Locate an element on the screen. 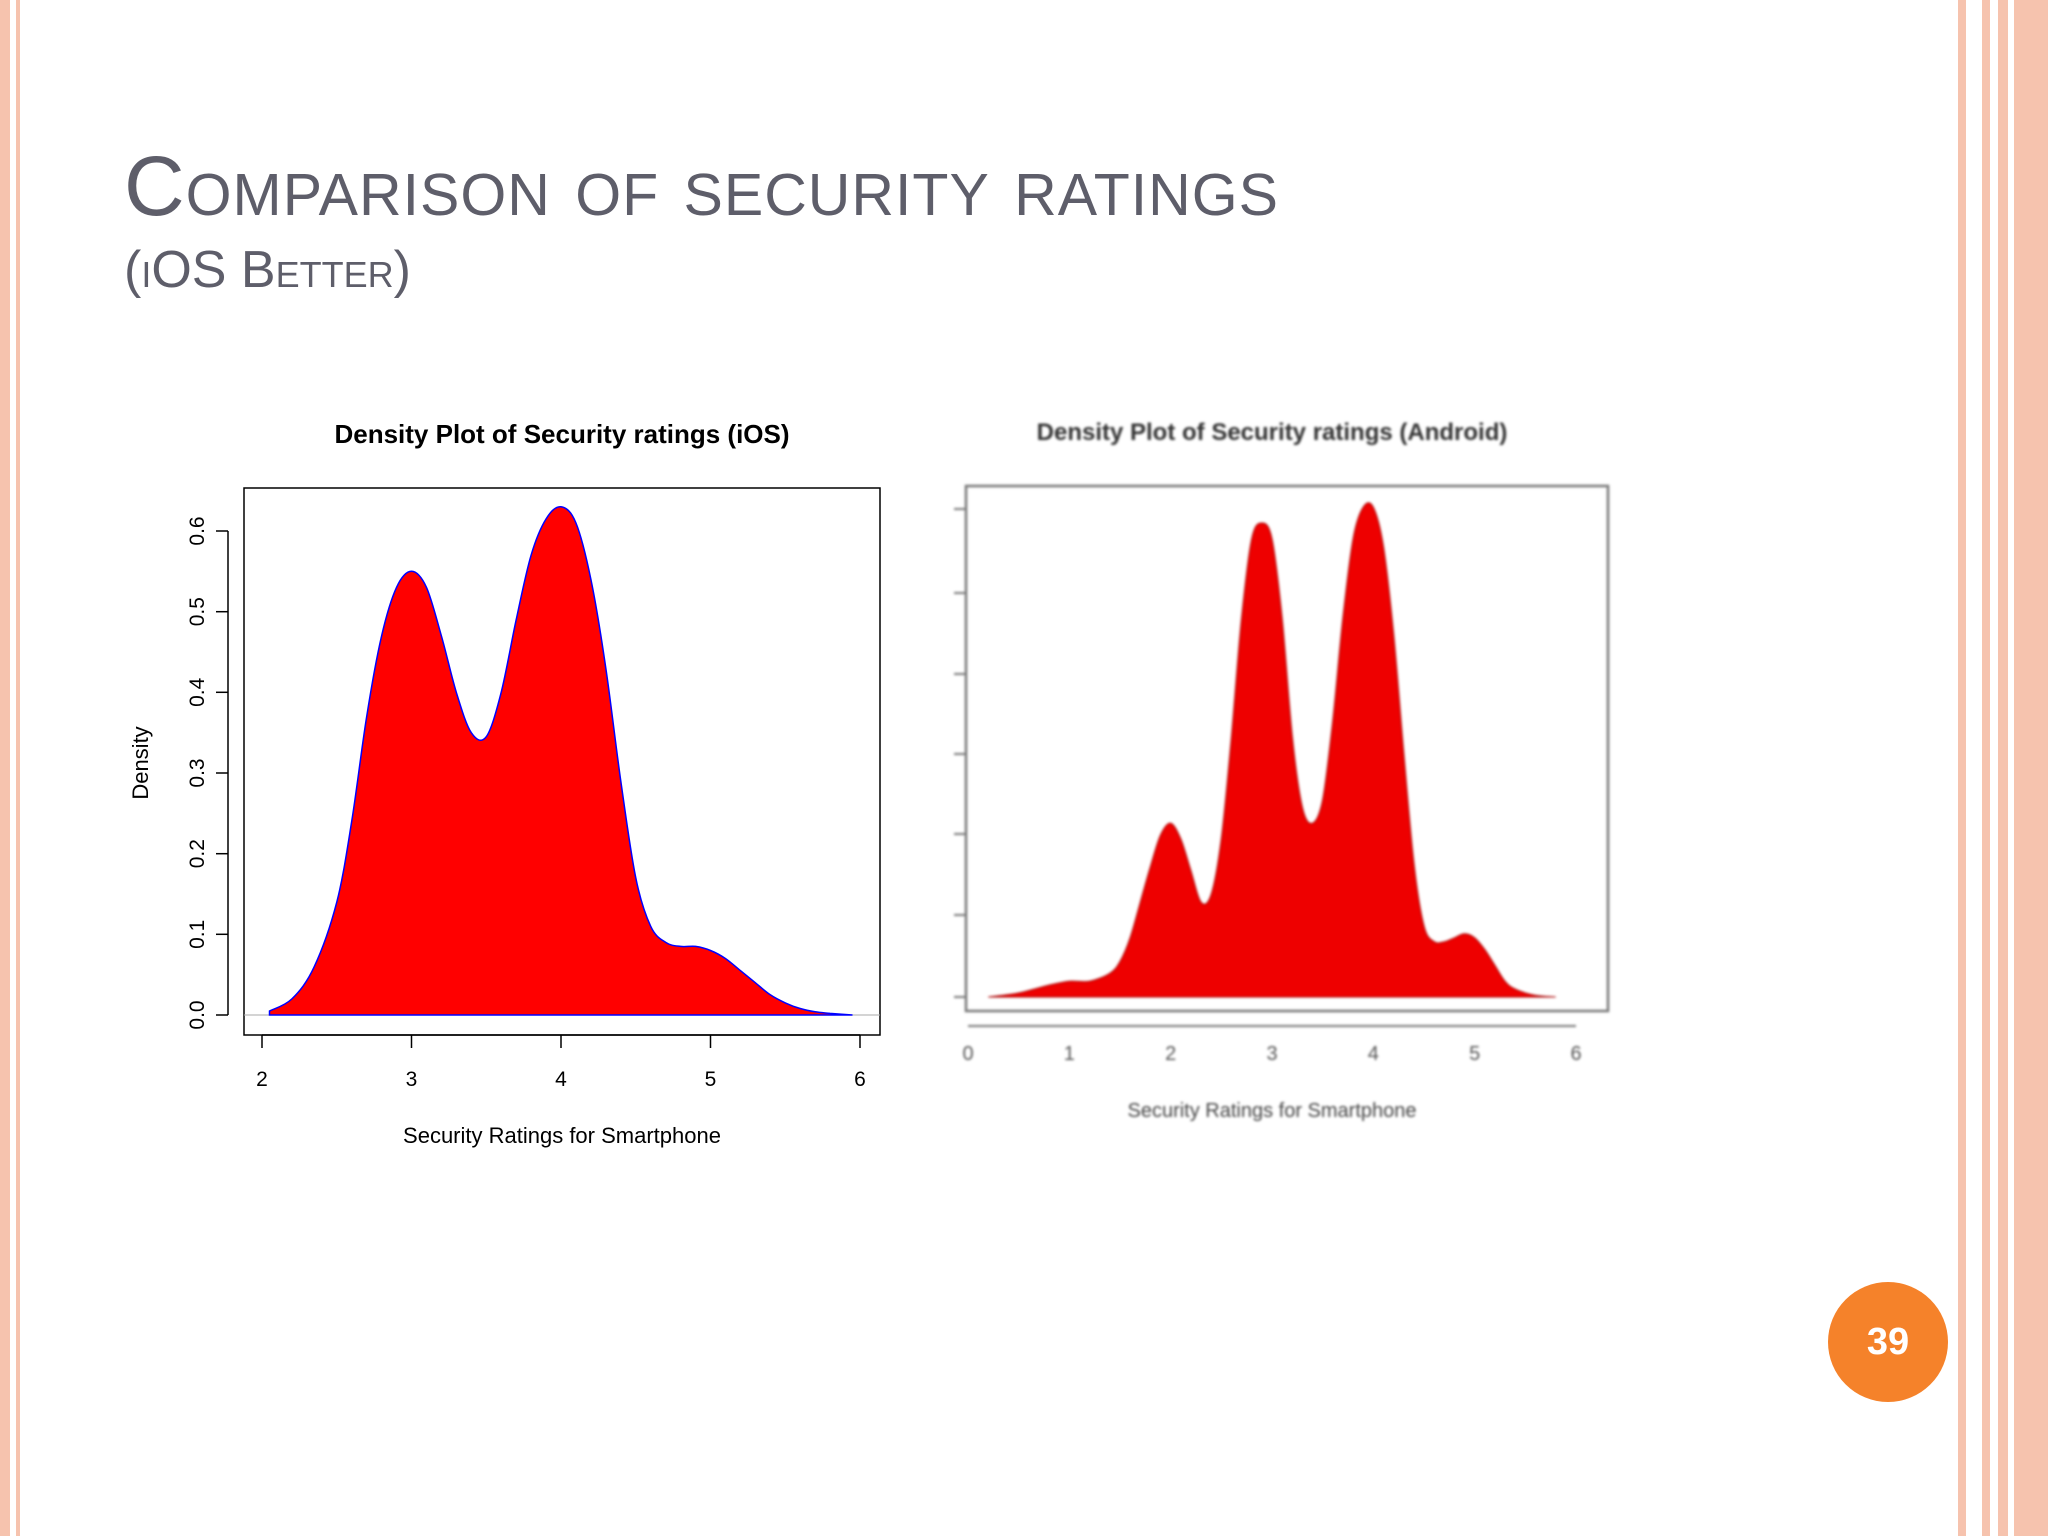  android-plot-frame is located at coordinates (1287, 748).